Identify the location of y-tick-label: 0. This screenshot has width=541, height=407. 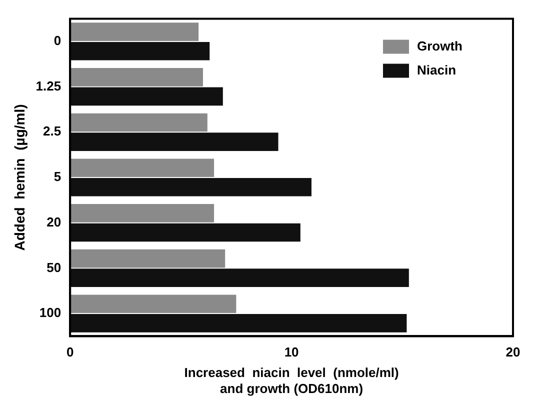
(58, 40).